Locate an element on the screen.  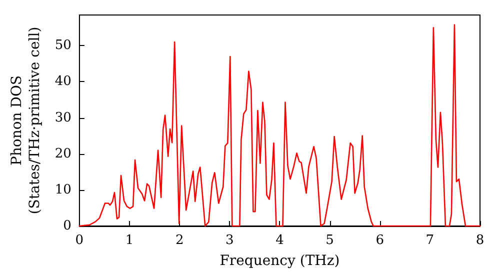
x-tick-label: 7 is located at coordinates (430, 240).